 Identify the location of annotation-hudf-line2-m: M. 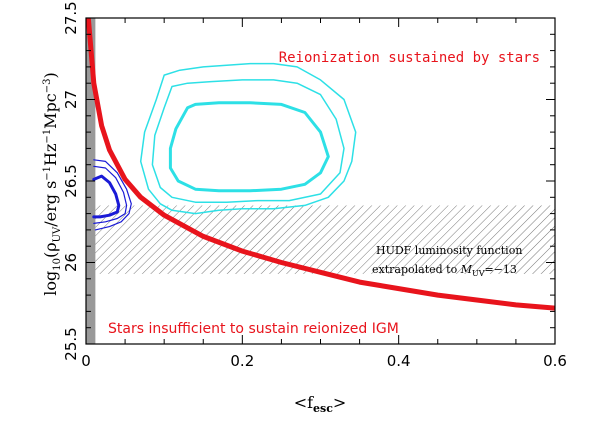
(466, 269).